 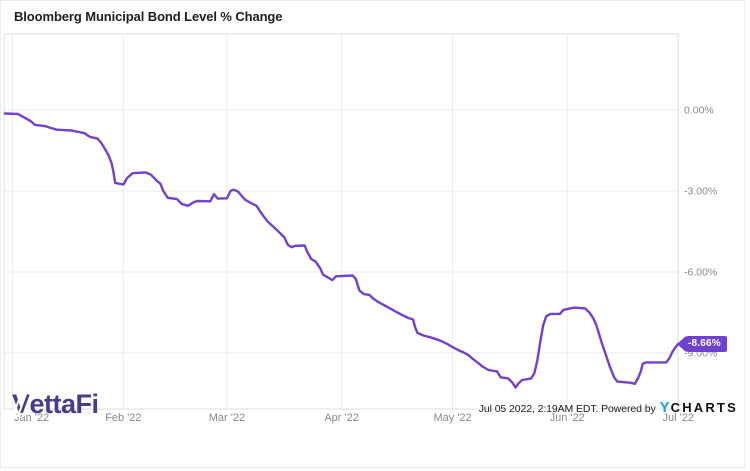 What do you see at coordinates (677, 418) in the screenshot?
I see `x-axis-tick-label: Jul '22` at bounding box center [677, 418].